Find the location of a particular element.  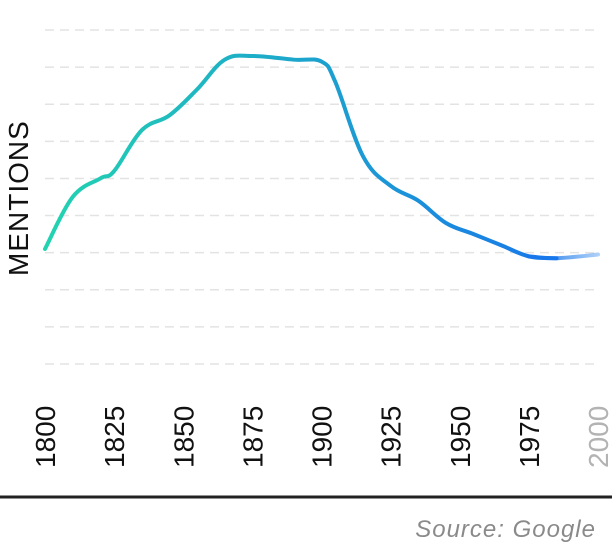

x-tick-label: 1800 is located at coordinates (45, 437).